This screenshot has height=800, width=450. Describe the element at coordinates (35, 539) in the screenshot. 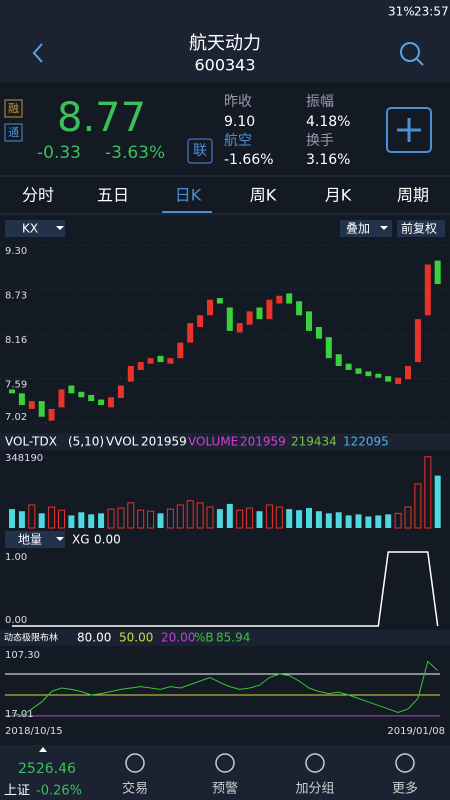

I see `signal-select` at that location.